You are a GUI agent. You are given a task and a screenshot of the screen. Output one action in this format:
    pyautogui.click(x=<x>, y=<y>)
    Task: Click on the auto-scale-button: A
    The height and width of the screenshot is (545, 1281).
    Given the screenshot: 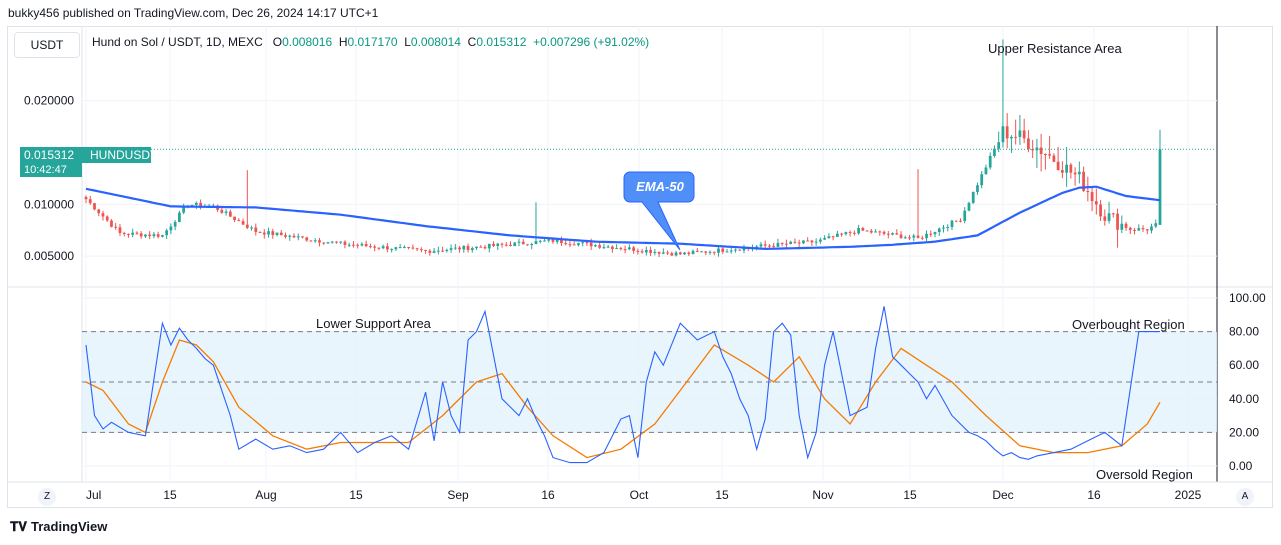 What is the action you would take?
    pyautogui.click(x=1245, y=497)
    